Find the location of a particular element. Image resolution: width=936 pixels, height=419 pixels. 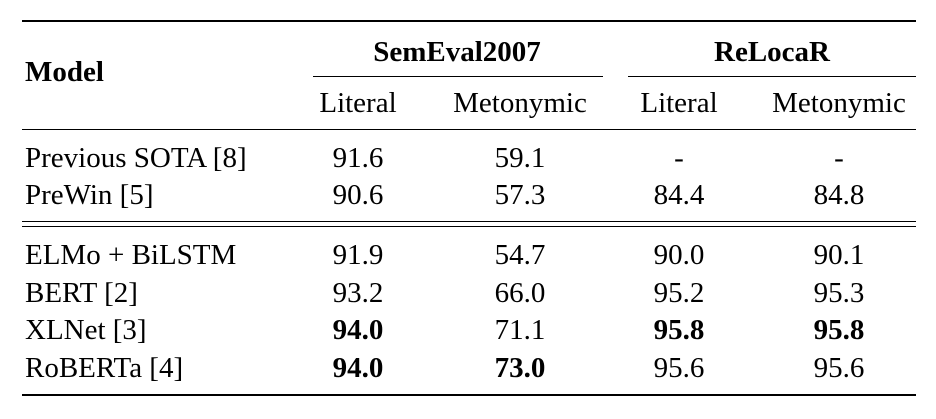

row-prewin-semeval-metonymic: 57.3 is located at coordinates (520, 195).